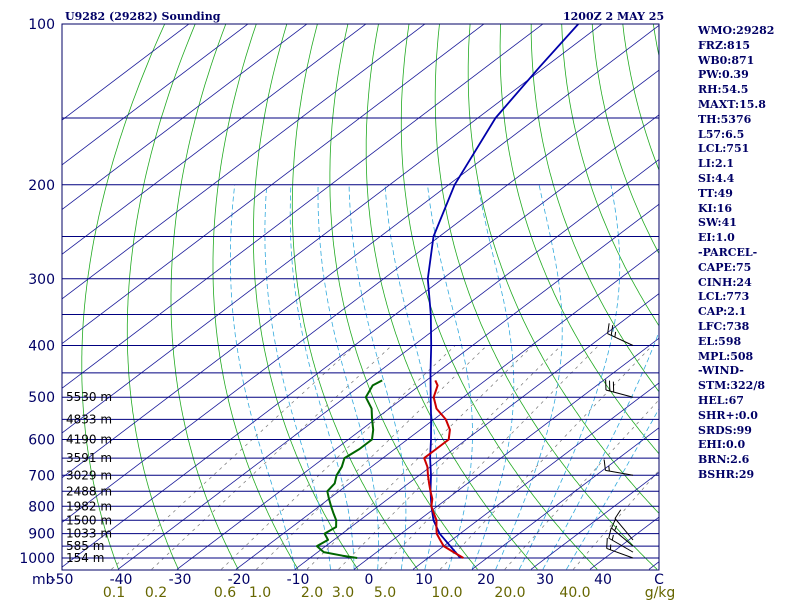  Describe the element at coordinates (724, 149) in the screenshot. I see `index-item: LCL:751` at that location.